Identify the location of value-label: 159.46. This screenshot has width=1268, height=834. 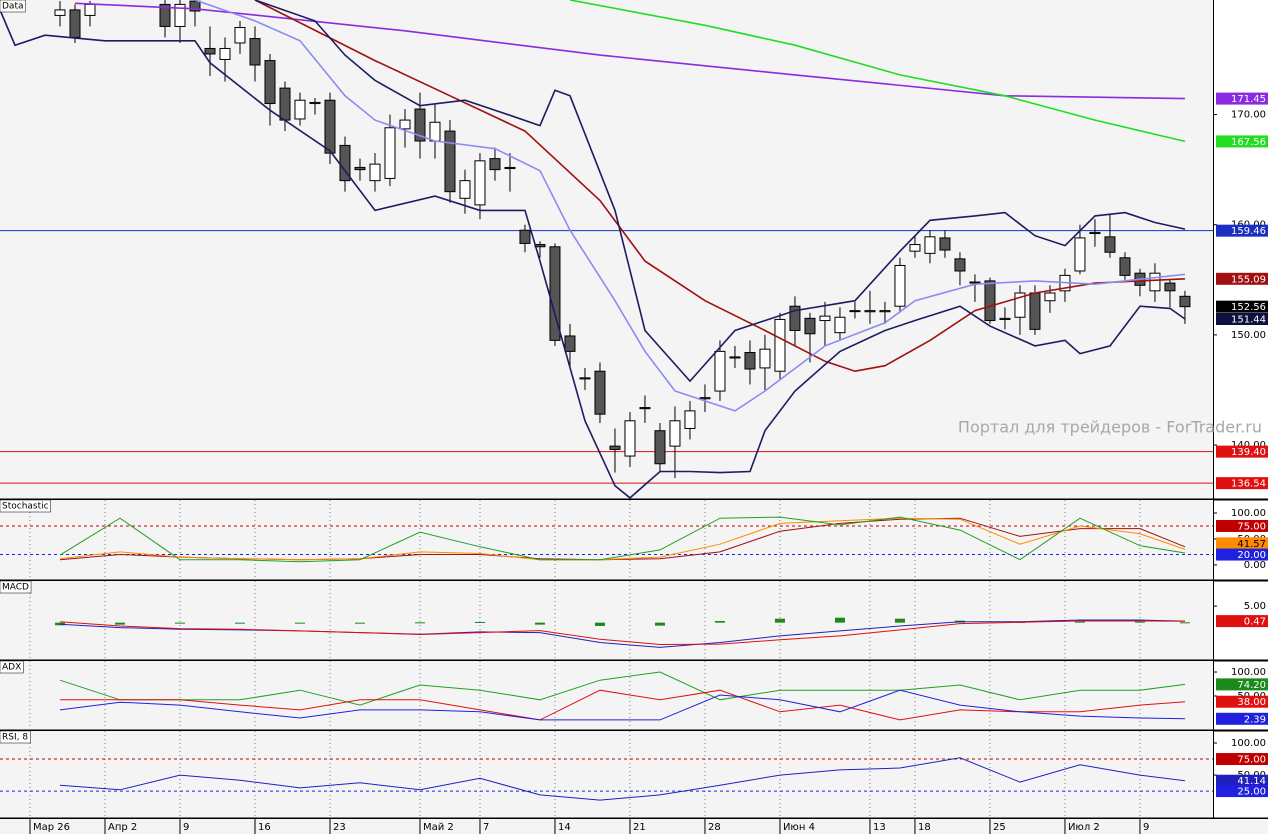
(1248, 231).